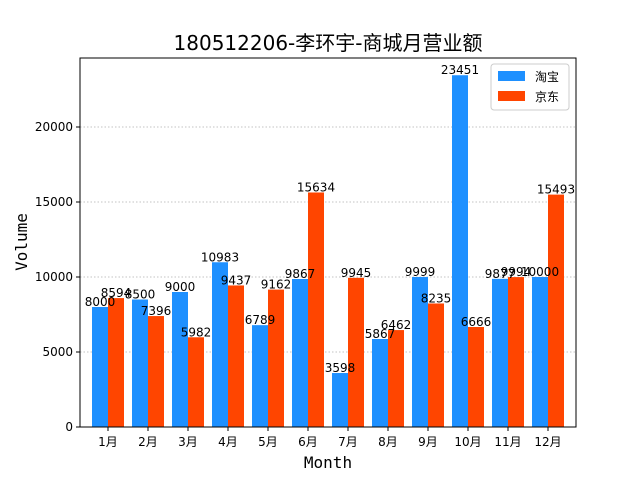 The height and width of the screenshot is (480, 640). I want to click on data-label: 23451, so click(460, 70).